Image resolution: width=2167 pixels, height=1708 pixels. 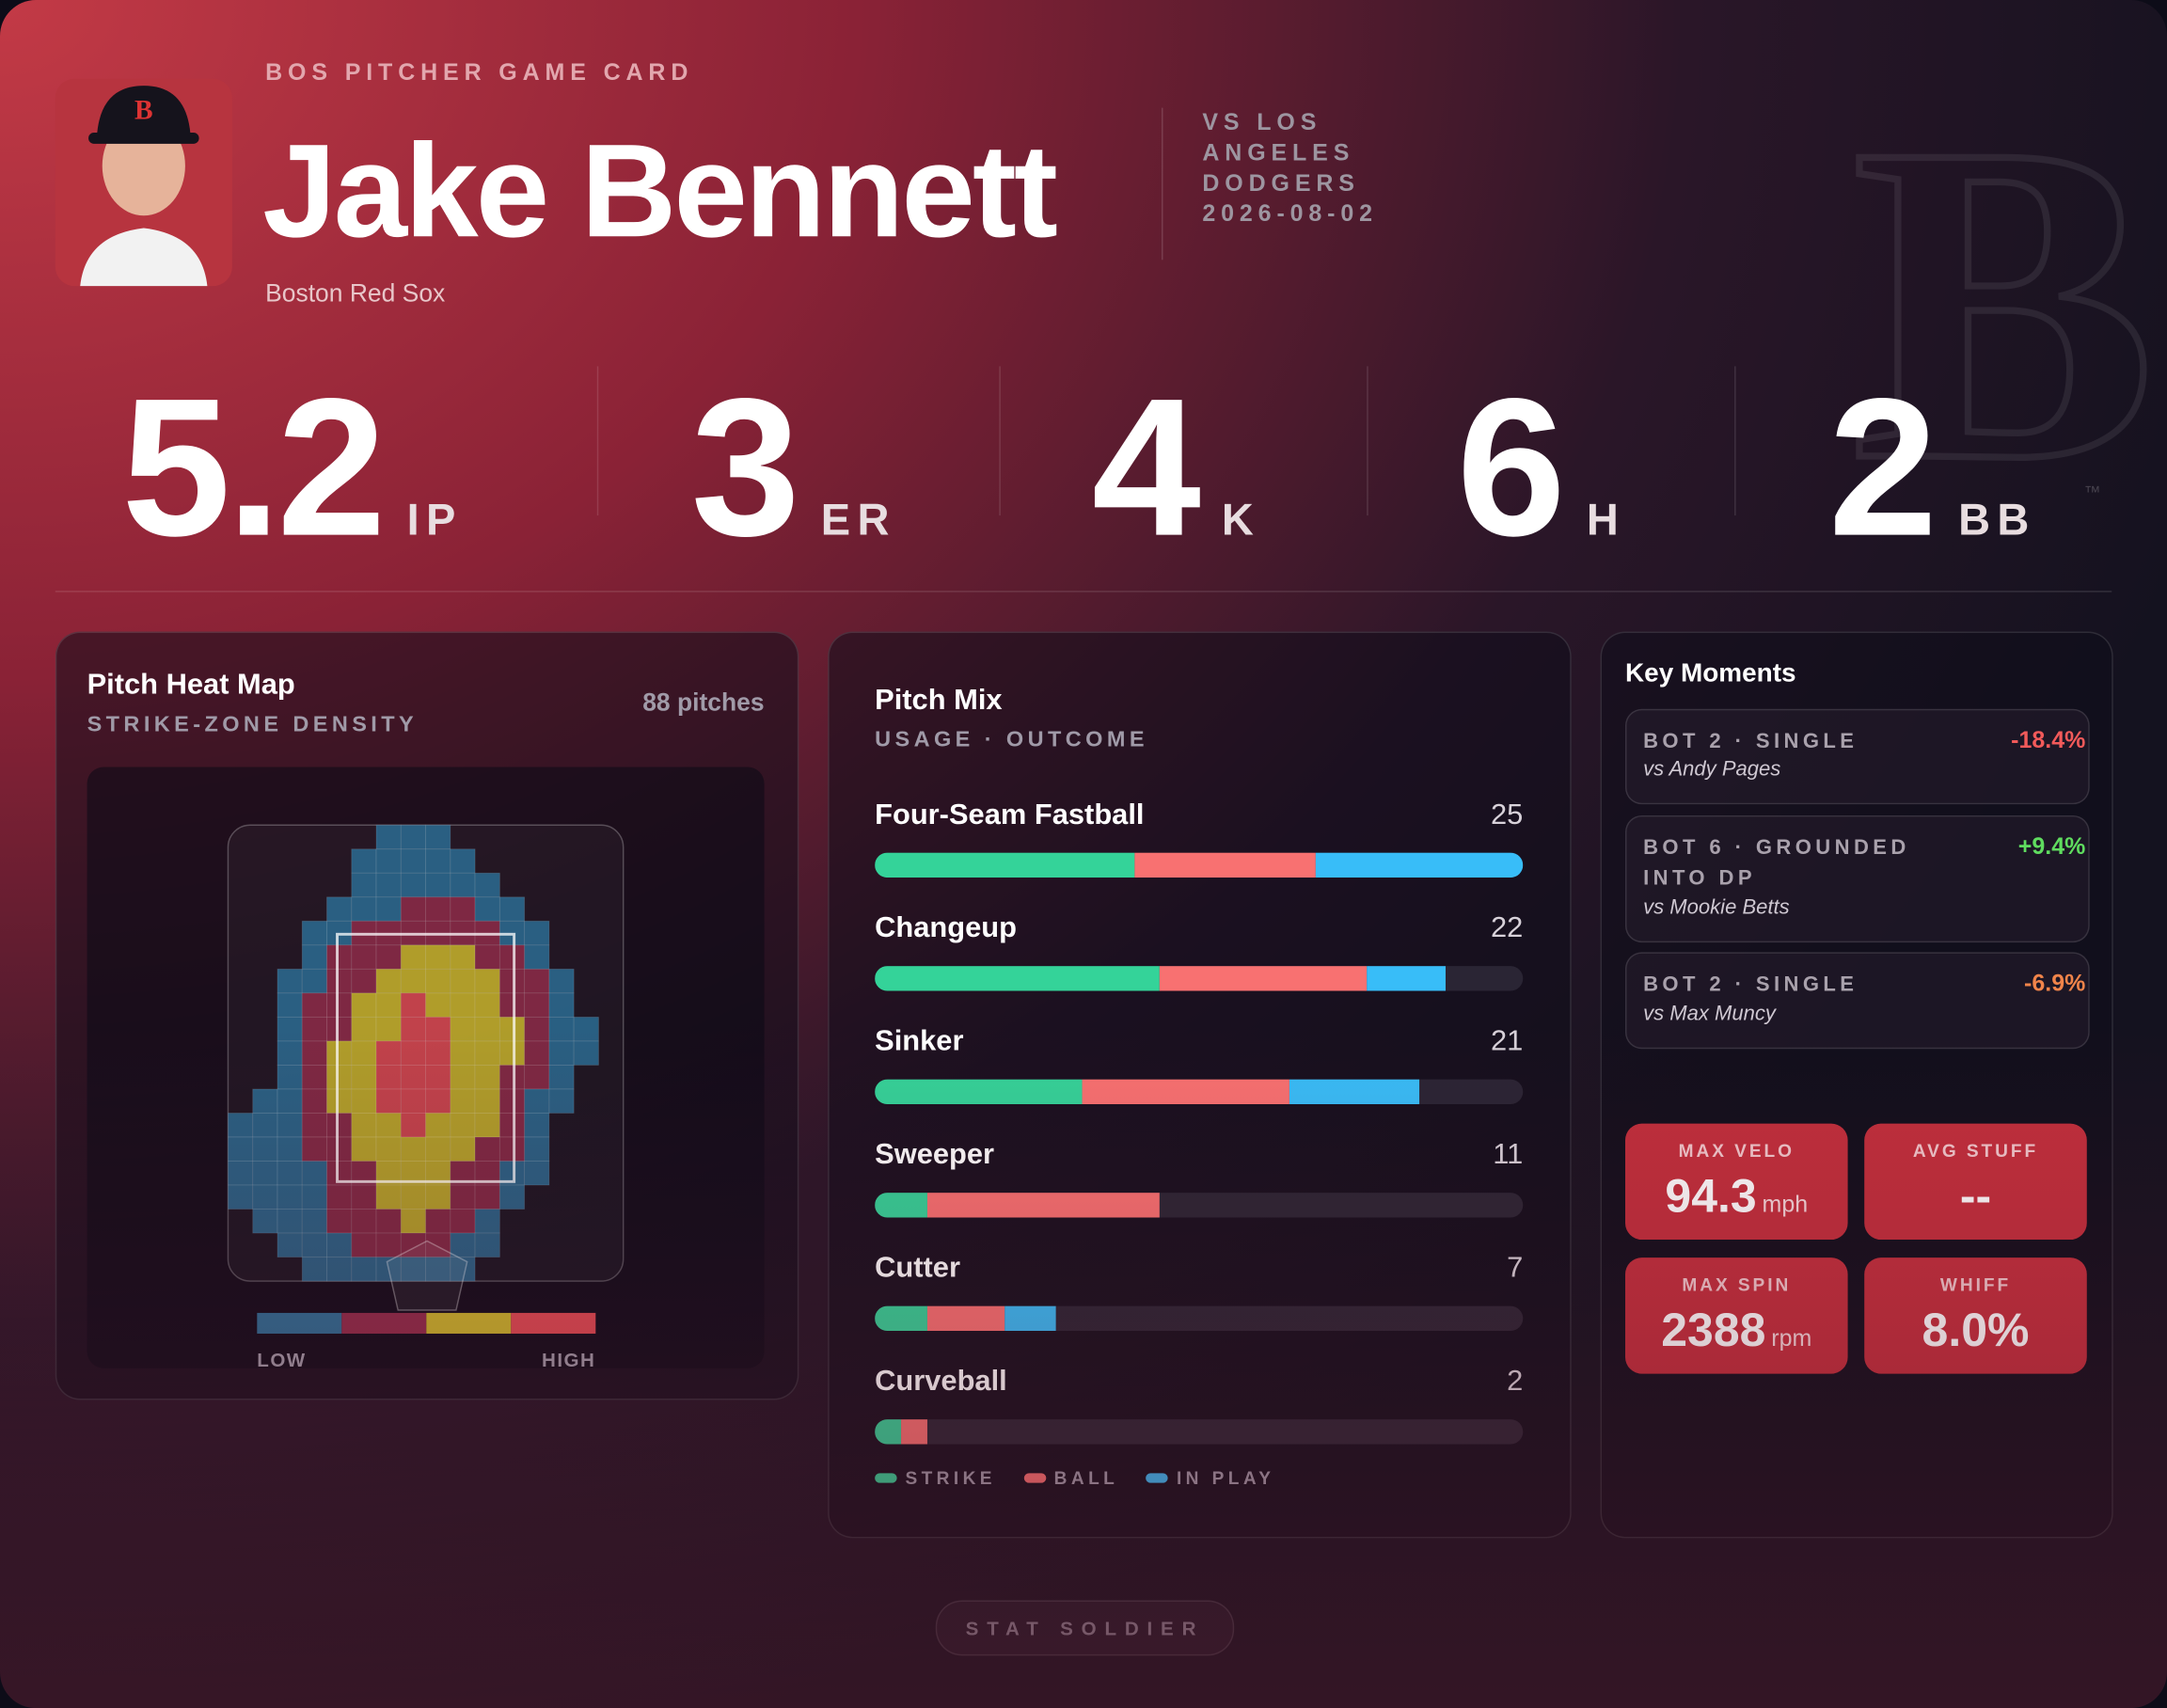 What do you see at coordinates (1737, 1284) in the screenshot?
I see `tile-label: MAX SPIN` at bounding box center [1737, 1284].